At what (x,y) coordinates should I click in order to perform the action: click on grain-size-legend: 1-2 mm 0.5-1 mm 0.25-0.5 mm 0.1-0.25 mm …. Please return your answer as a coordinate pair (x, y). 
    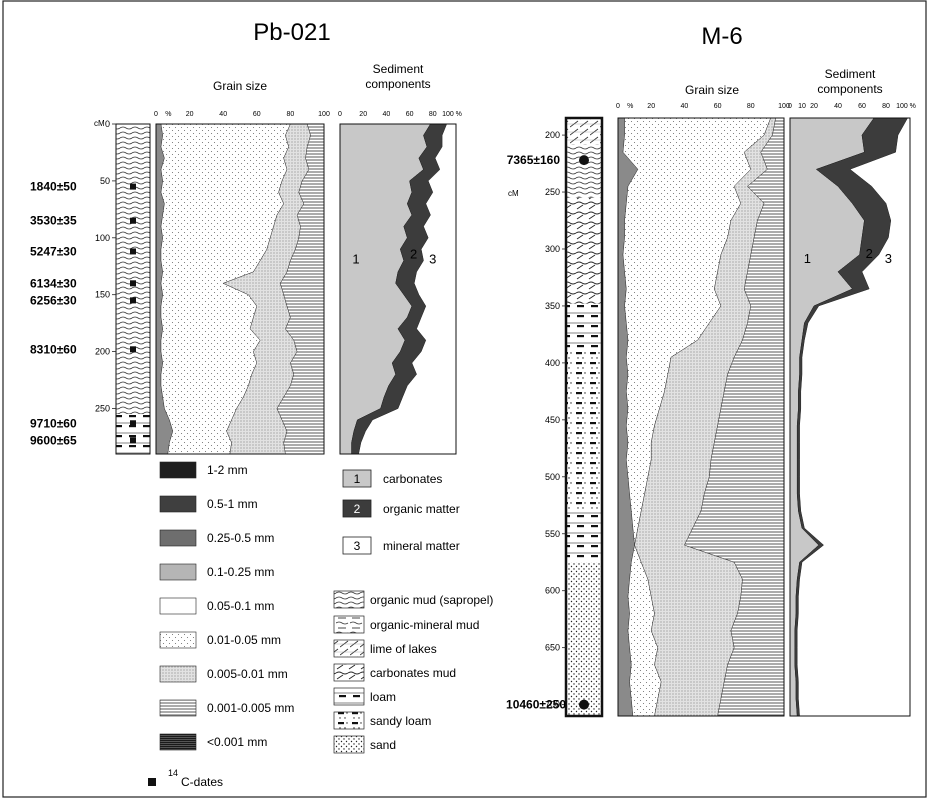
    Looking at the image, I should click on (226, 606).